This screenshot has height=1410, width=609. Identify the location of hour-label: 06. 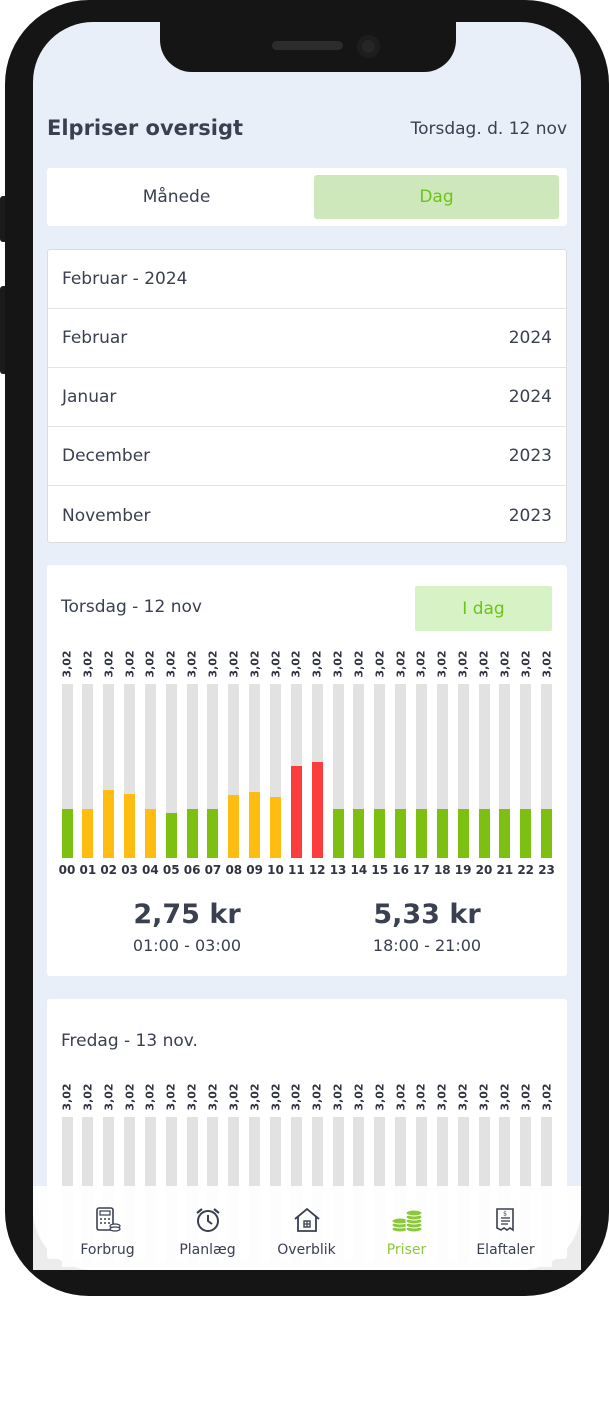
(192, 870).